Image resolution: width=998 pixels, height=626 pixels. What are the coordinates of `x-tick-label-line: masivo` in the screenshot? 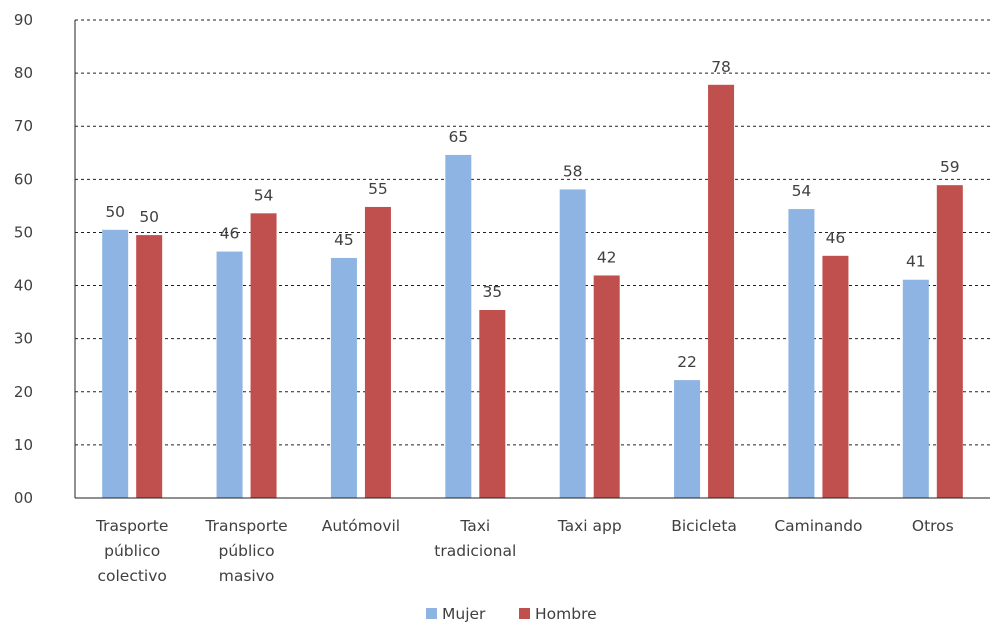 It's located at (247, 576).